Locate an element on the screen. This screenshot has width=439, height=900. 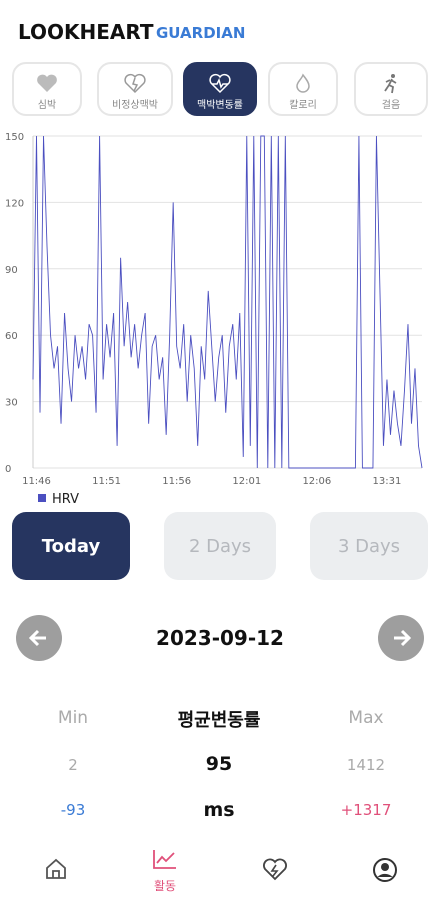
y-tick-label: 150 is located at coordinates (14, 137).